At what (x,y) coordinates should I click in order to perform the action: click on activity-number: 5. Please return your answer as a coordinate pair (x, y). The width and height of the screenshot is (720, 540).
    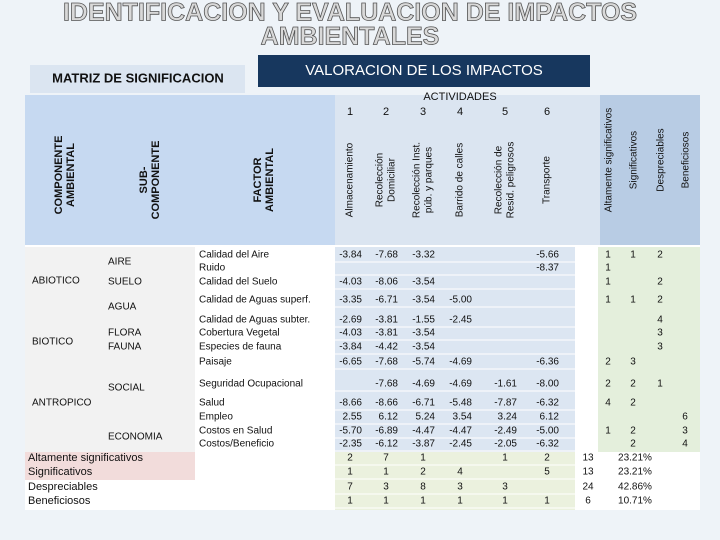
    Looking at the image, I should click on (505, 112).